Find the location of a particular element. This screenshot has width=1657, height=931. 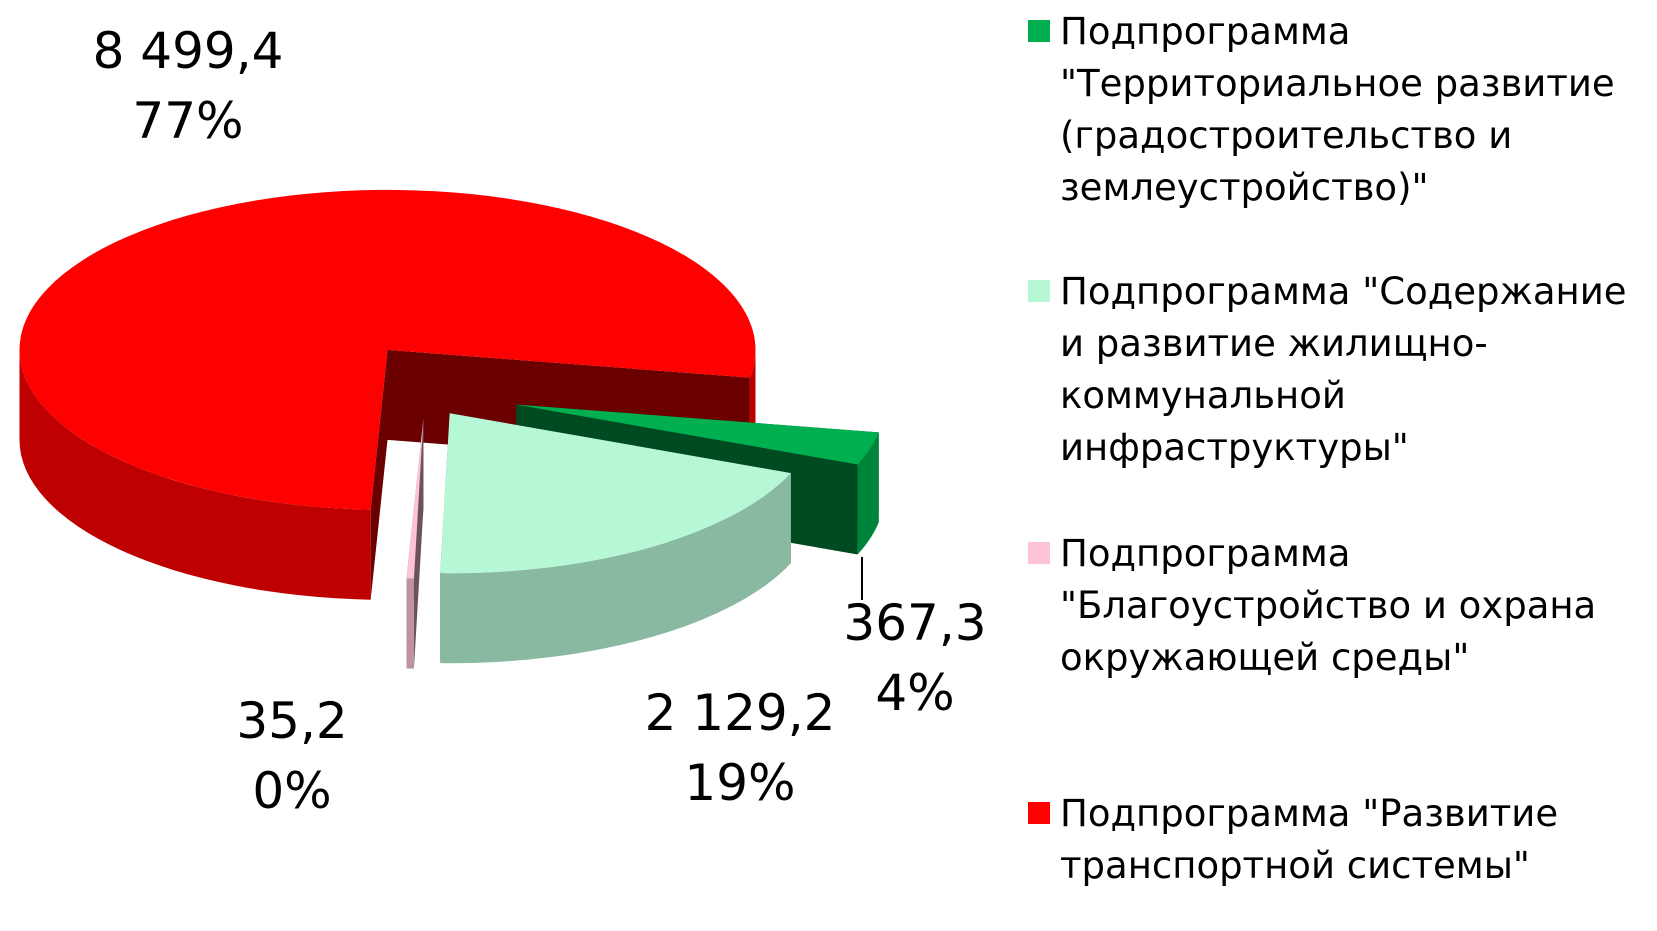

data-label: 8 499,4 is located at coordinates (188, 51).